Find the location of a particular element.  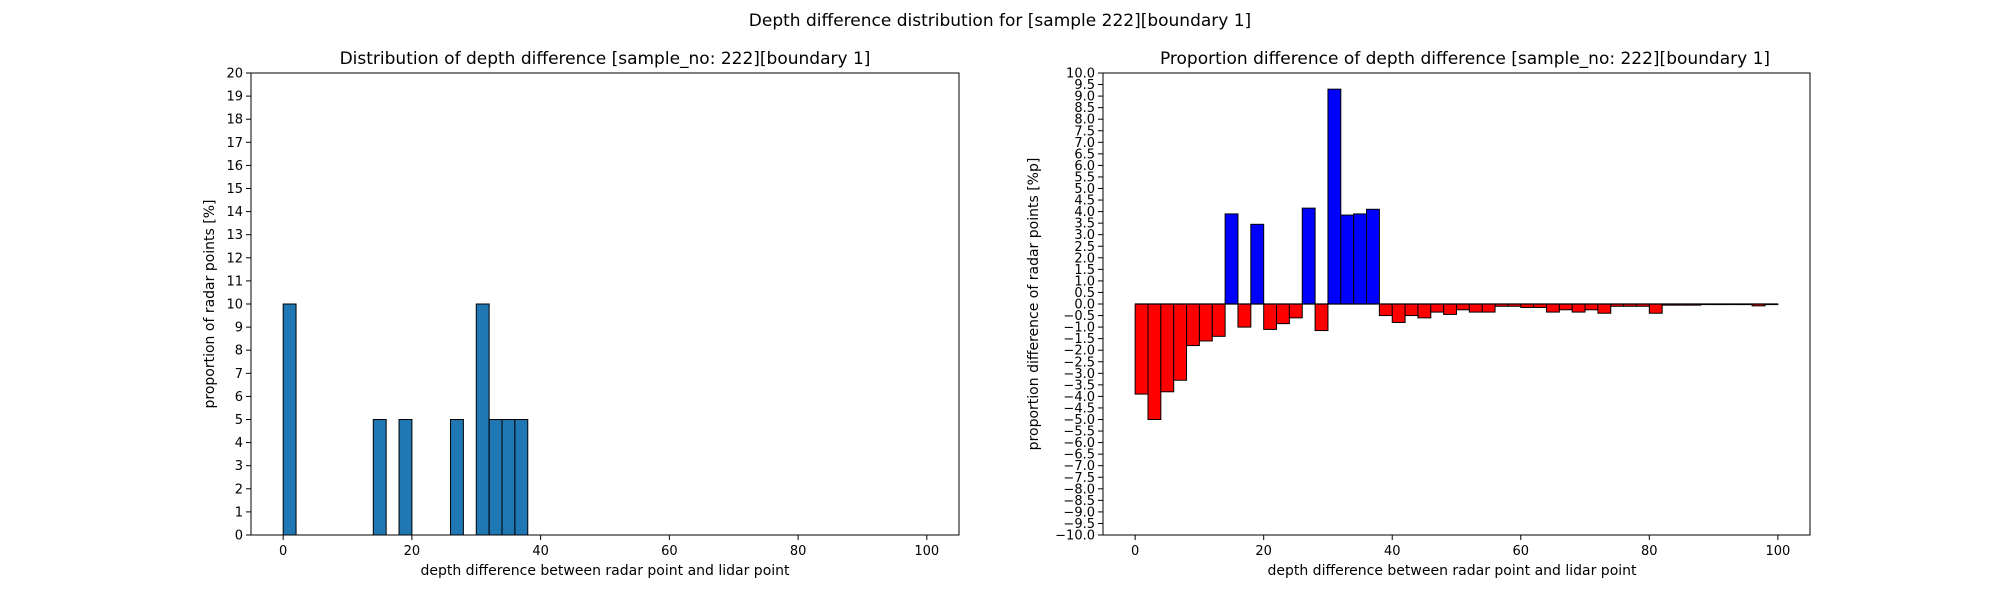

right-y-tick-label-29: 4.5 is located at coordinates (1084, 201).